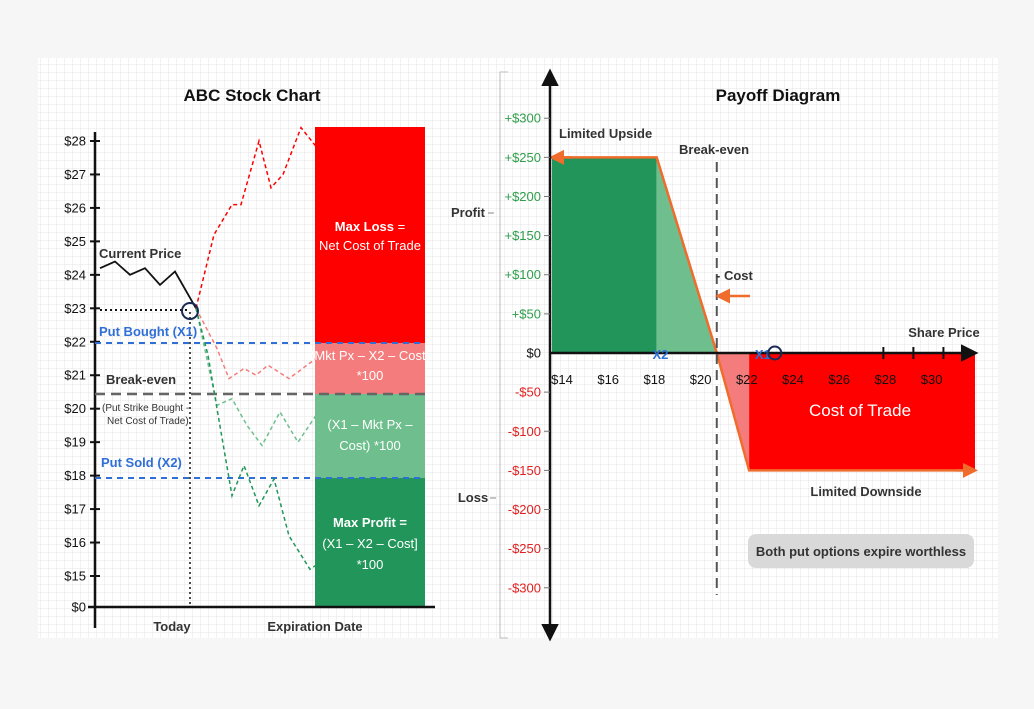  I want to click on panel-divider, so click(503, 355).